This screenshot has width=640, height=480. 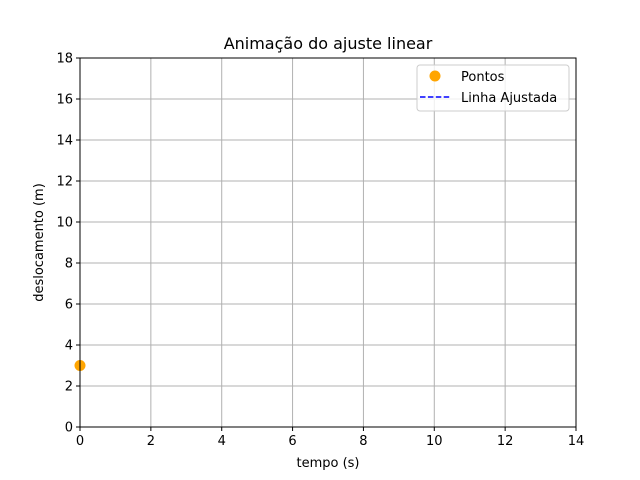 I want to click on legend-label-fit: Linha Ajustada, so click(x=509, y=98).